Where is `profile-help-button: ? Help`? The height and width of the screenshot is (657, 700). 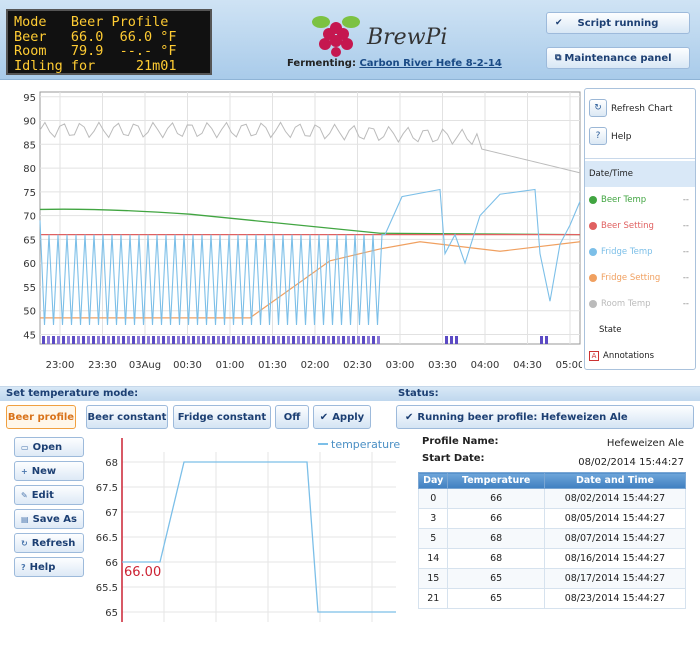 profile-help-button: ? Help is located at coordinates (49, 567).